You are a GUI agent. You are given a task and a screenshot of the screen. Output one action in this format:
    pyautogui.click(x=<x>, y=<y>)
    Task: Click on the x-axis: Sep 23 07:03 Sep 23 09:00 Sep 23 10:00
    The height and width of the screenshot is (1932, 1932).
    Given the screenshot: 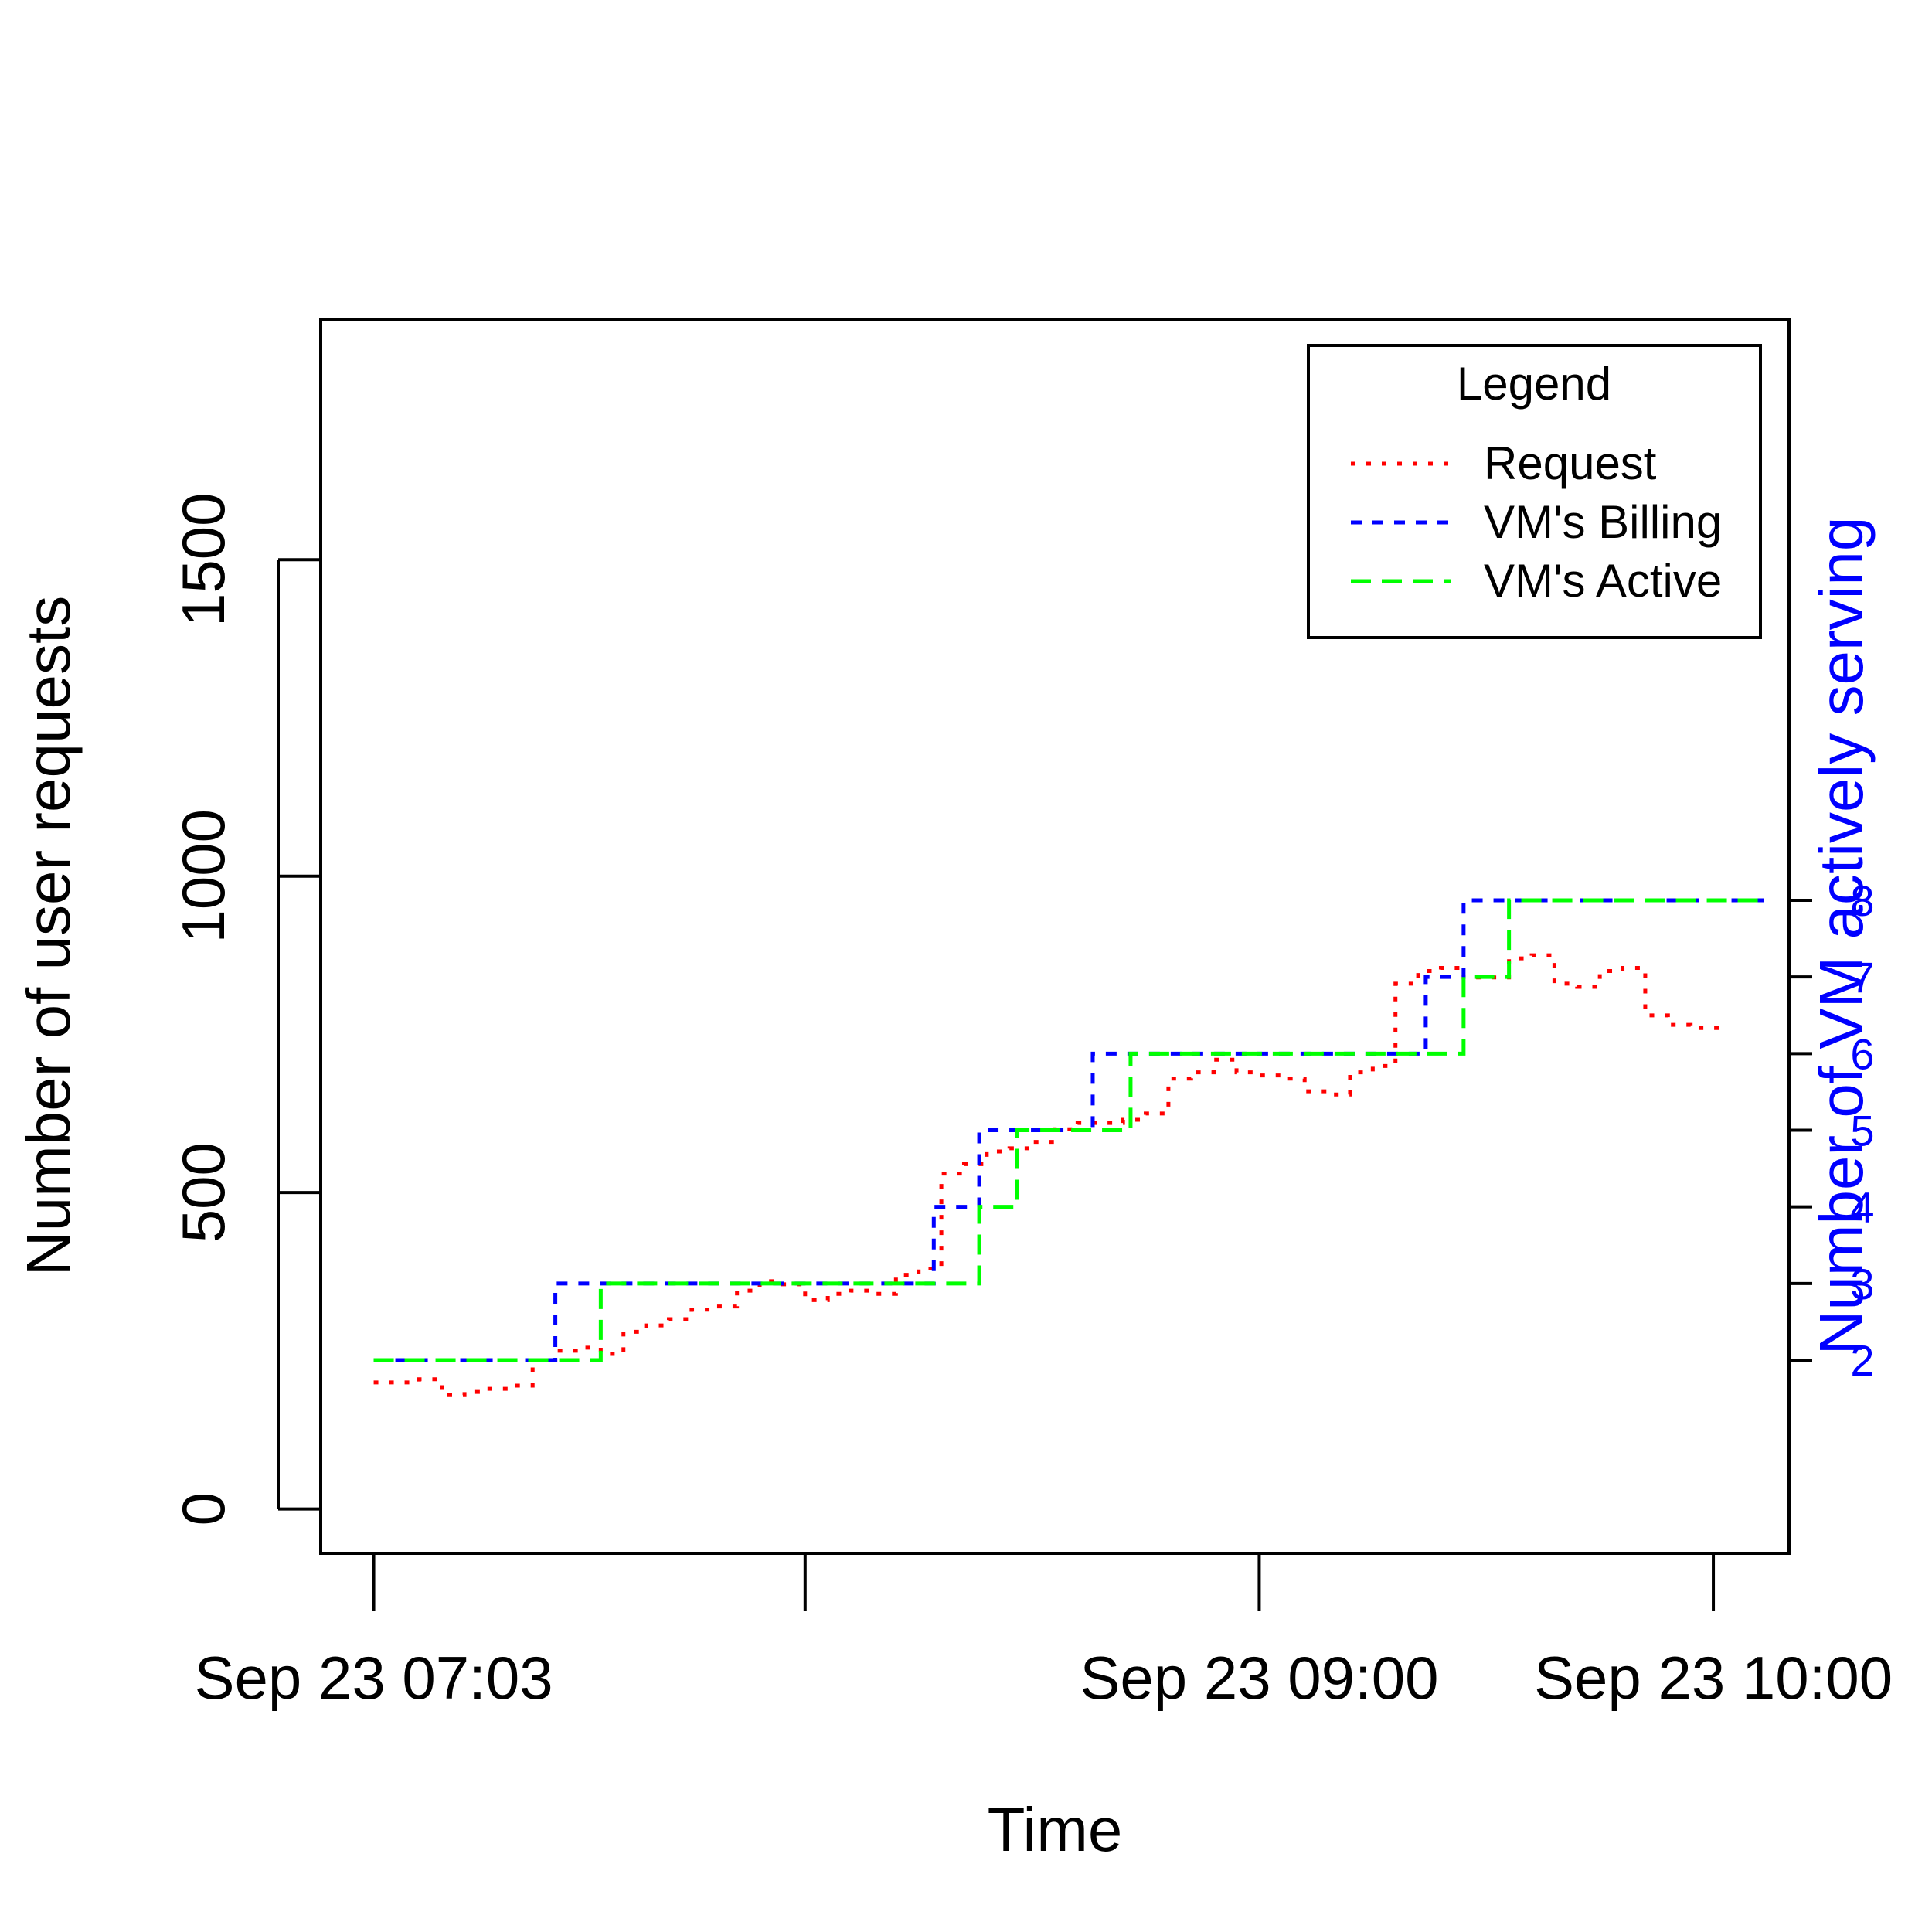 What is the action you would take?
    pyautogui.click(x=1044, y=1632)
    